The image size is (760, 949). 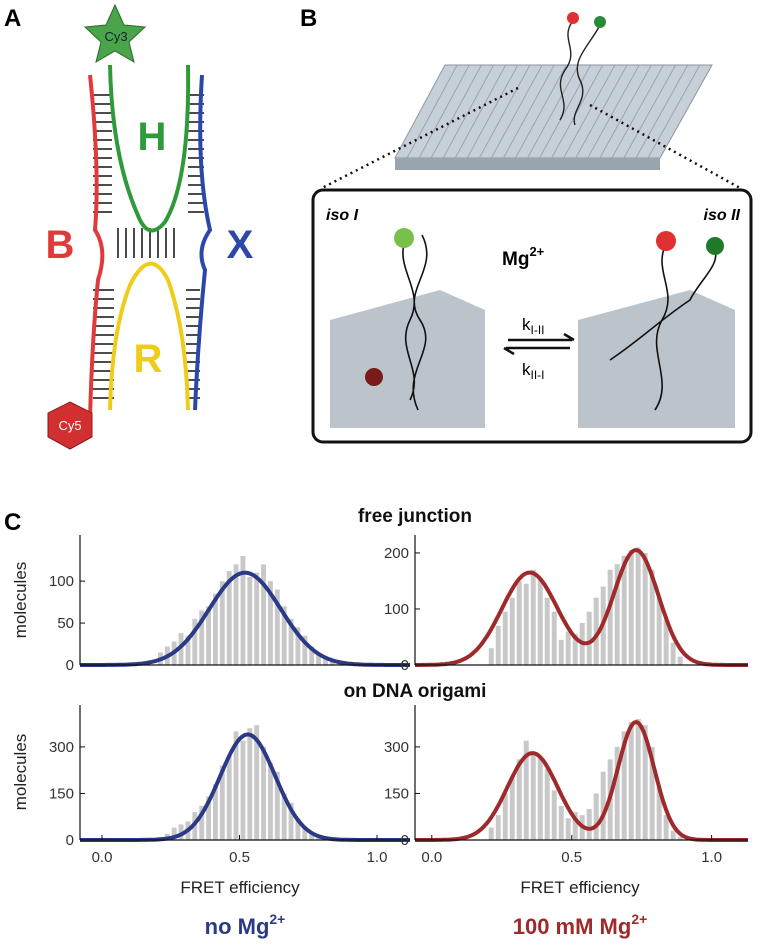 What do you see at coordinates (60, 245) in the screenshot?
I see `strand-label: B` at bounding box center [60, 245].